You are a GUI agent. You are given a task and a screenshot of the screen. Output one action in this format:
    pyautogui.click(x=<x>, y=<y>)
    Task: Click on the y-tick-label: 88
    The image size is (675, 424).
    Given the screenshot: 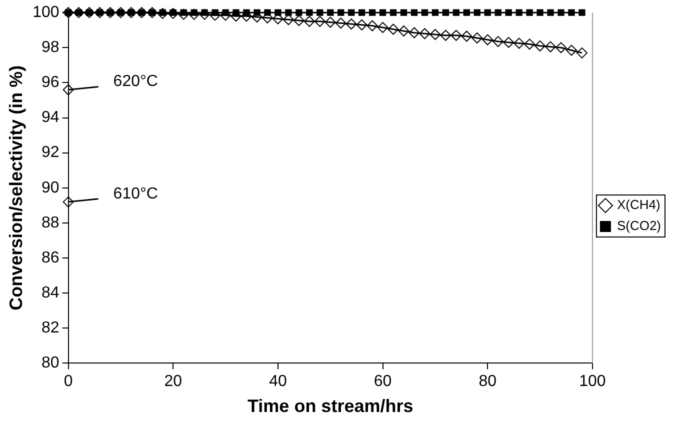 What is the action you would take?
    pyautogui.click(x=51, y=223)
    